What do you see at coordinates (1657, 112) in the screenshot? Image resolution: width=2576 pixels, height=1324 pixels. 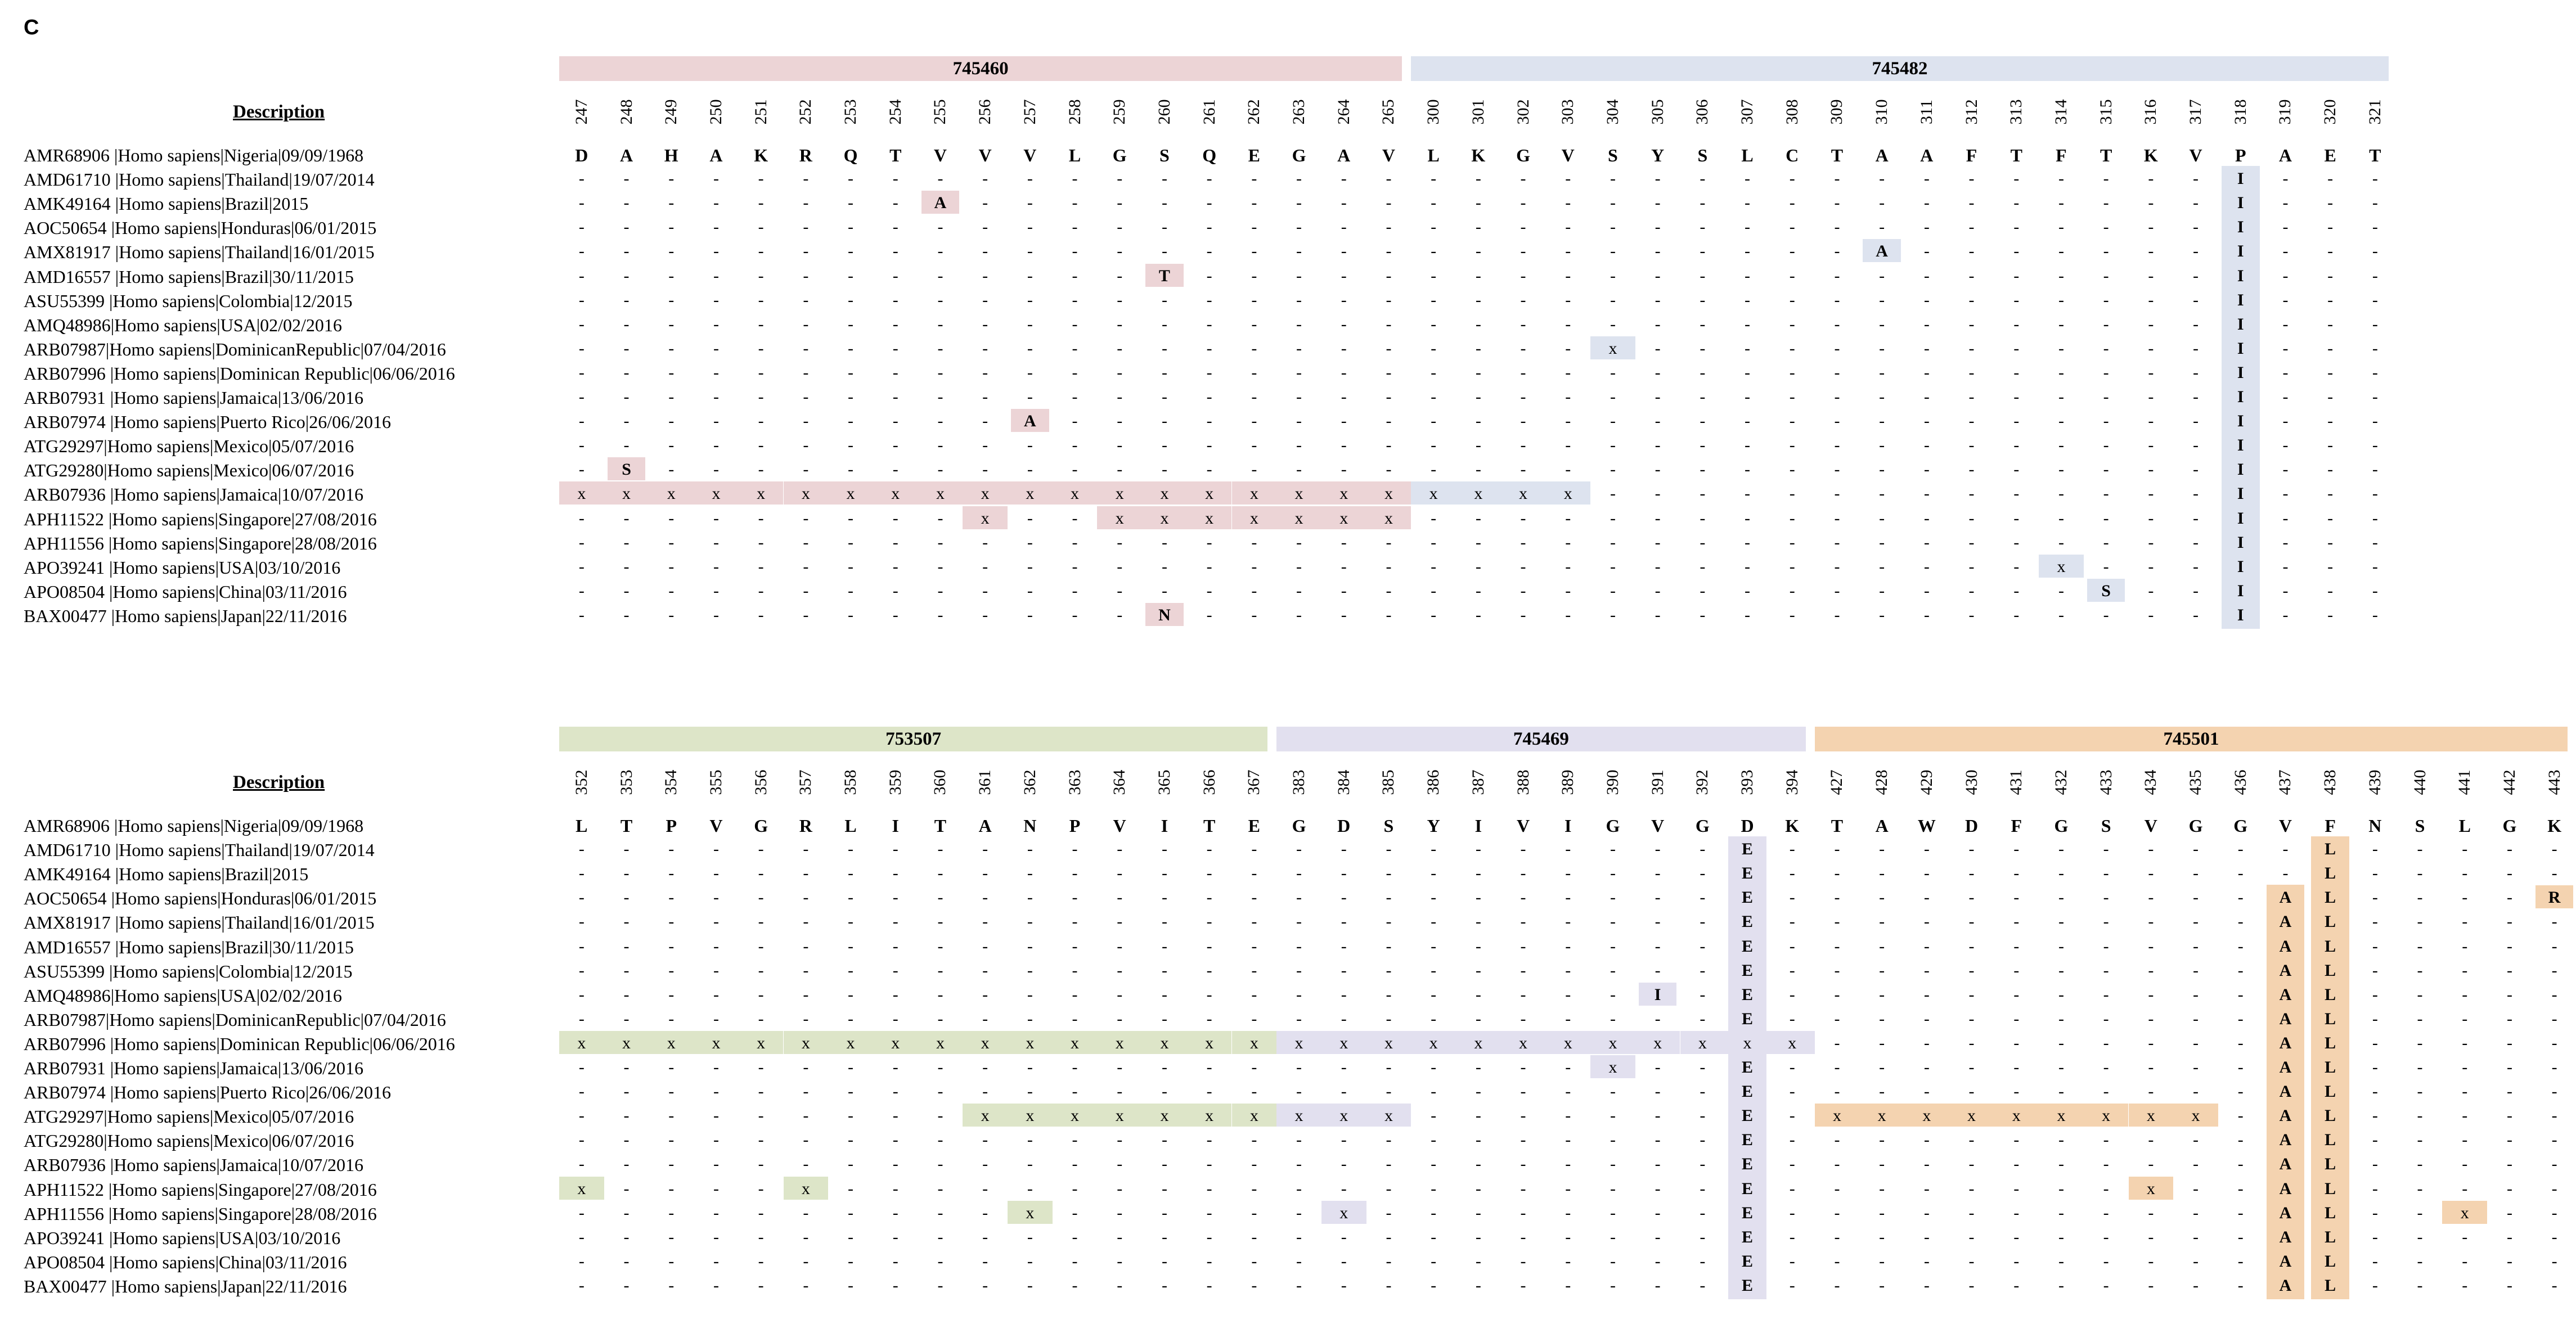 I see `position-label: 305` at bounding box center [1657, 112].